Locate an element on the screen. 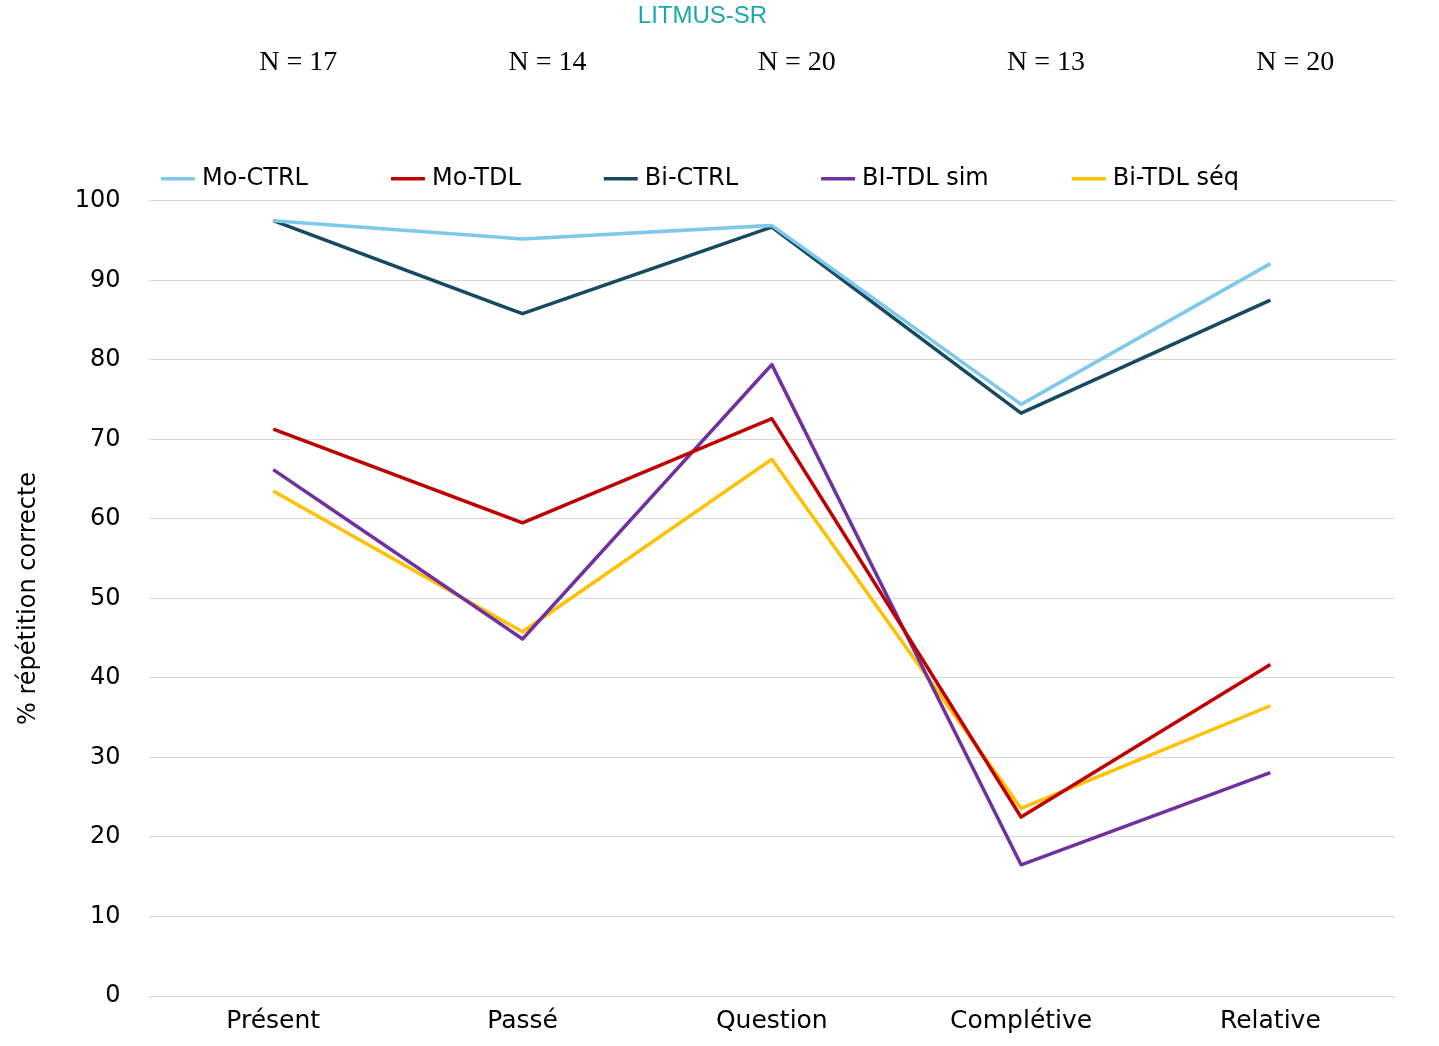  y-tick-label: 100 is located at coordinates (97, 199).